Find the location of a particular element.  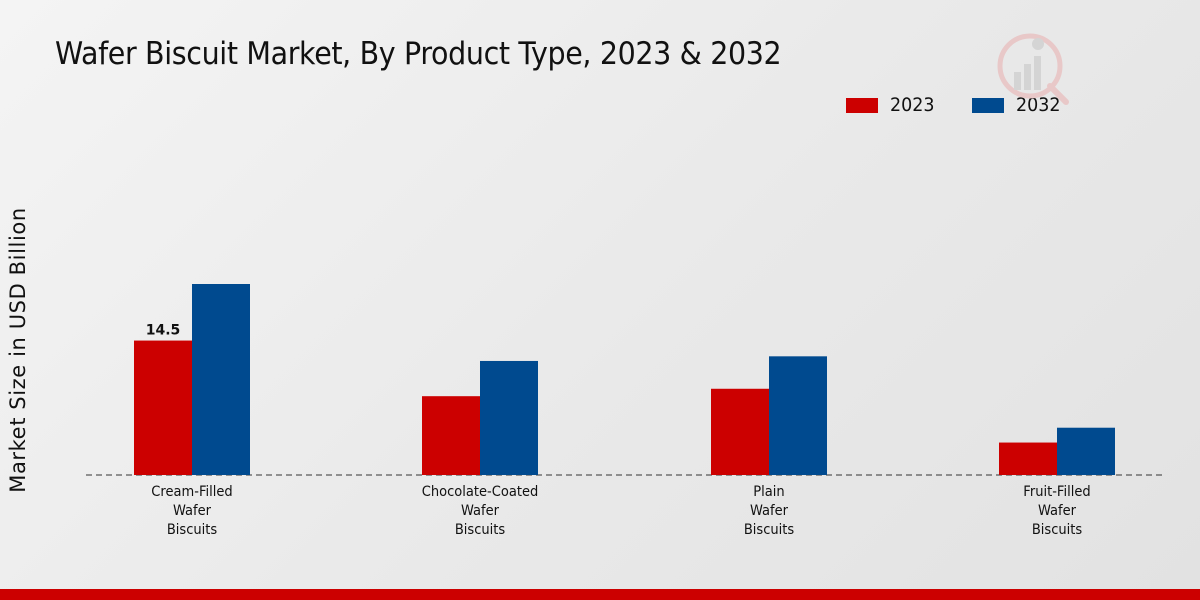

x-tick-label: Chocolate-Coated Wafer Biscuits is located at coordinates (480, 511).